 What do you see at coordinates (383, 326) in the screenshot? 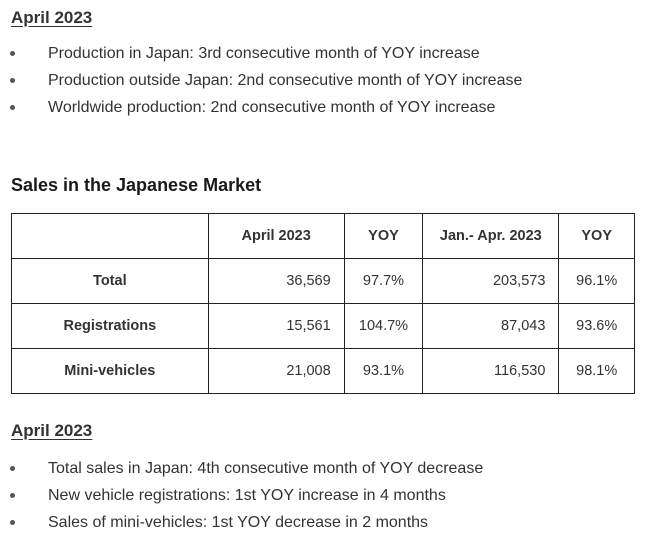
I see `april-yoy-value: 104.7%` at bounding box center [383, 326].